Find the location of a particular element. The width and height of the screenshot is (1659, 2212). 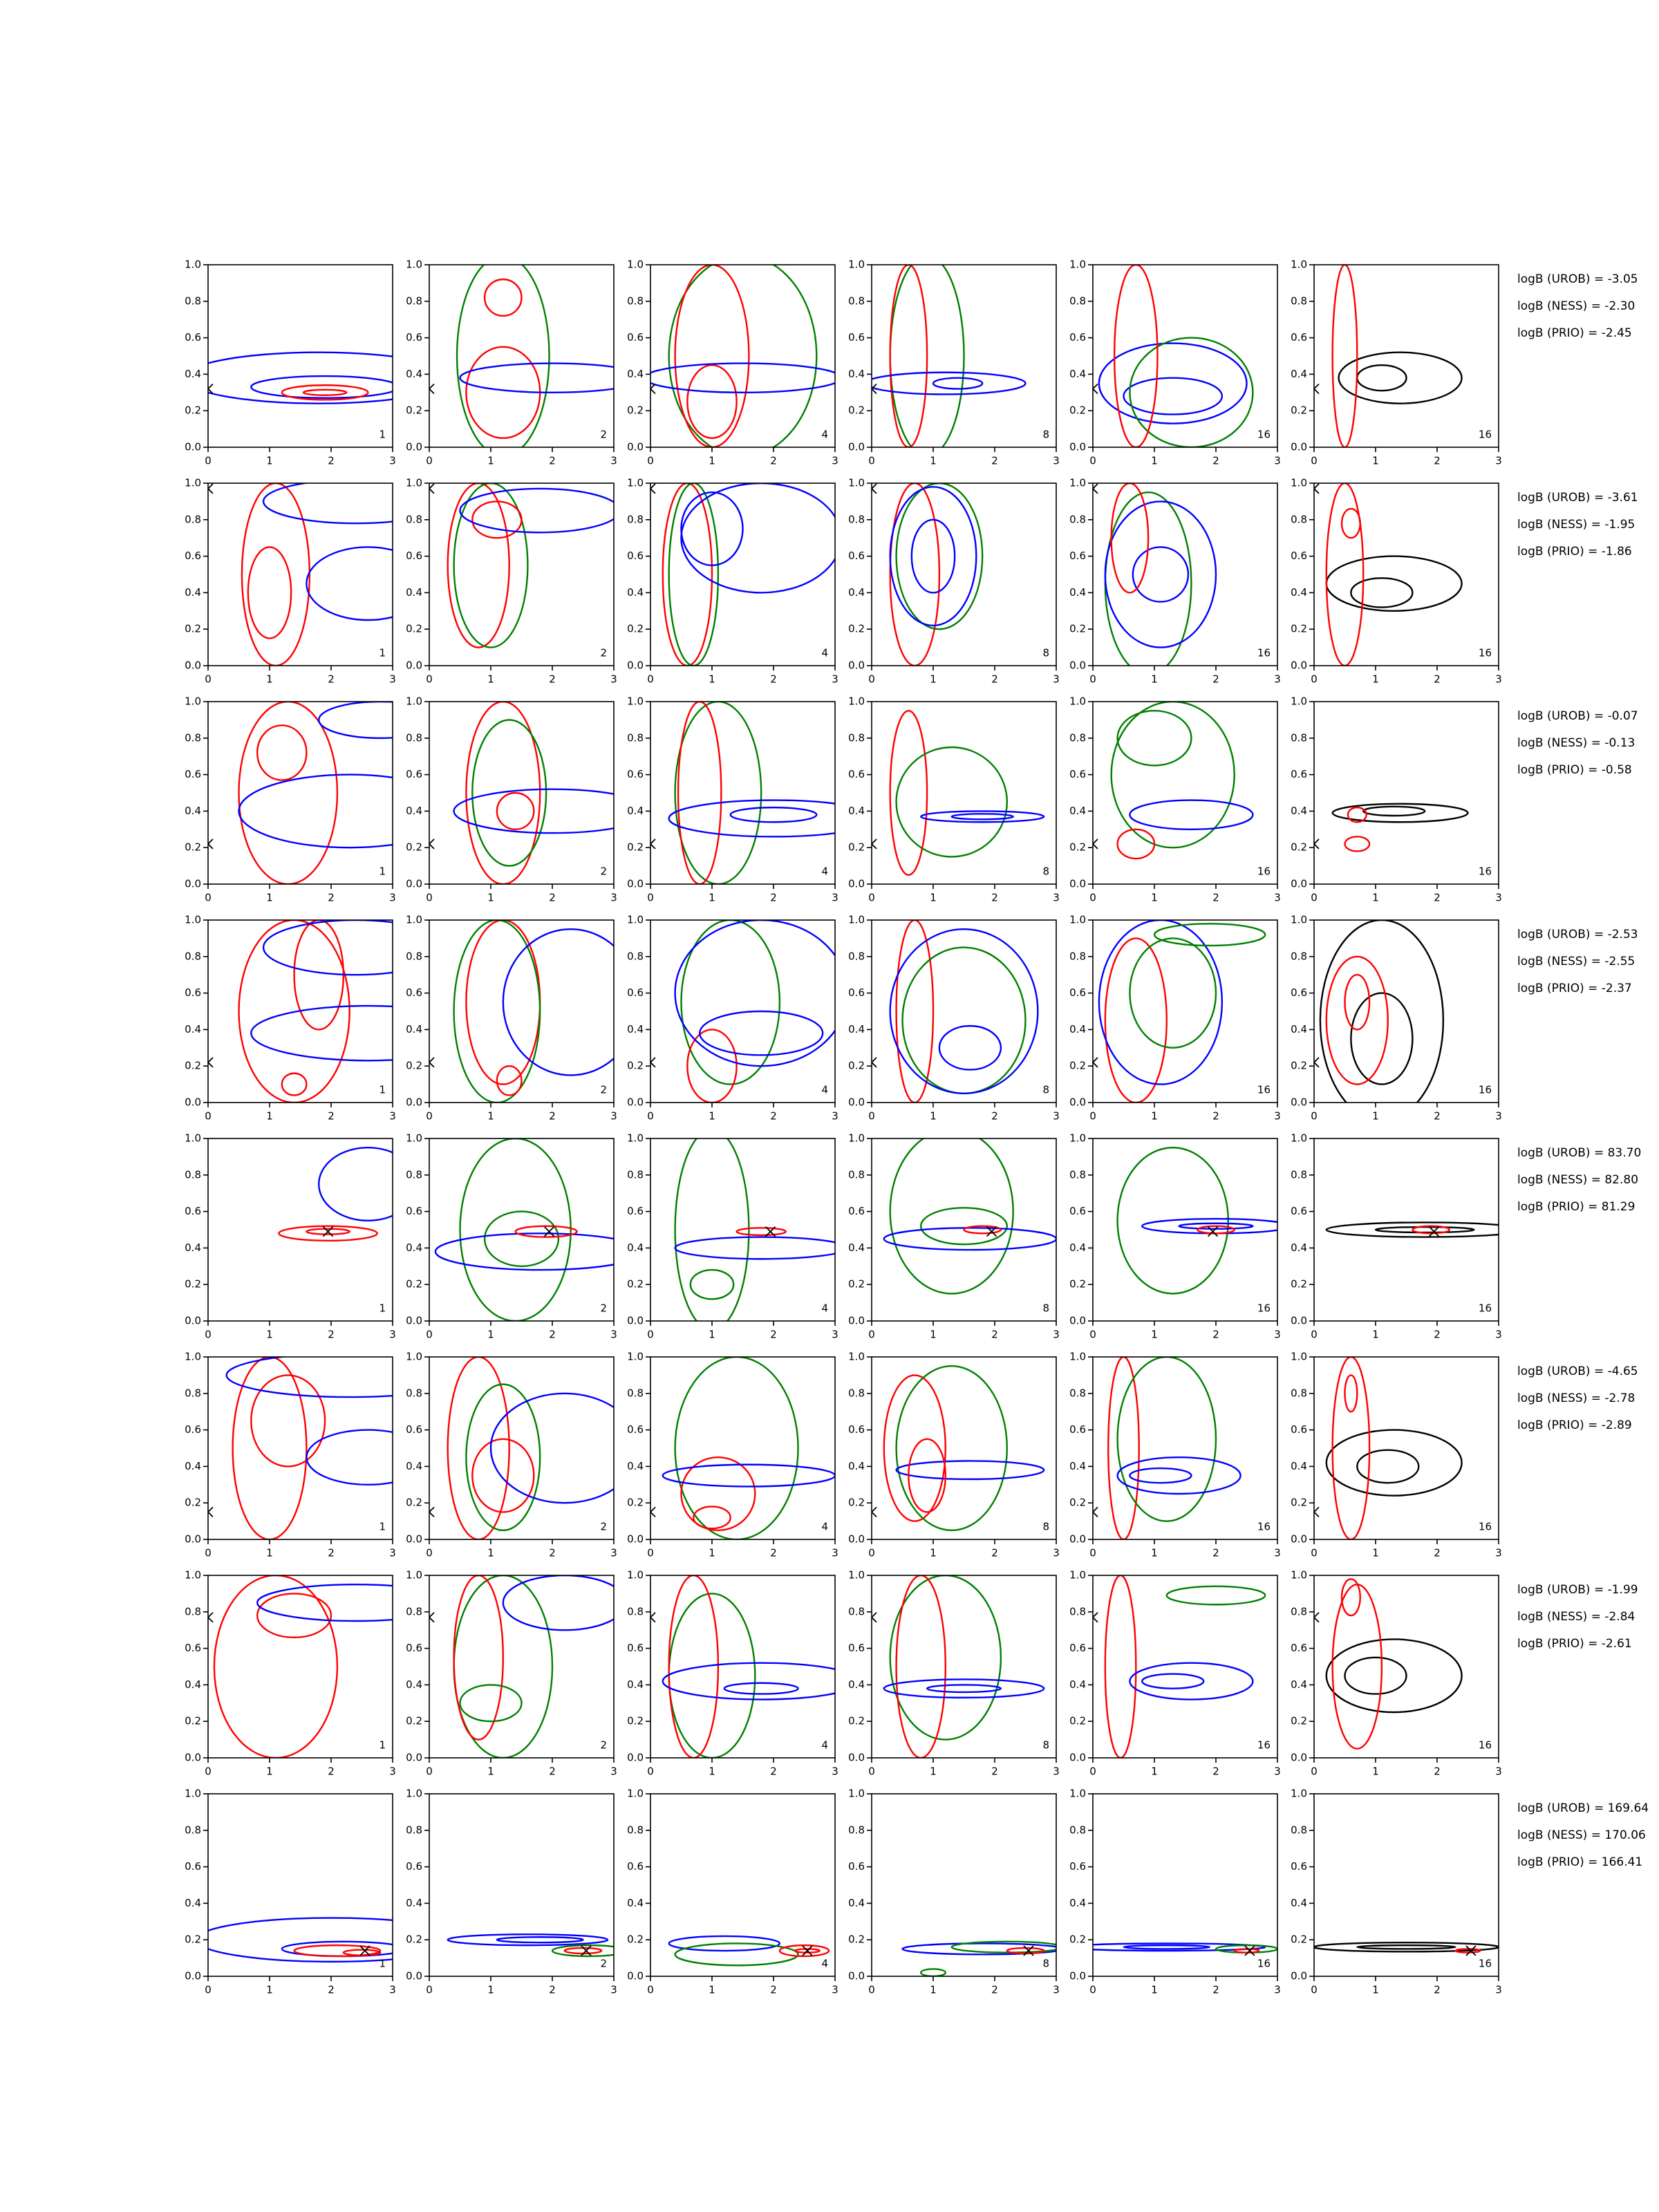

panel-label: 8 is located at coordinates (1045, 653).